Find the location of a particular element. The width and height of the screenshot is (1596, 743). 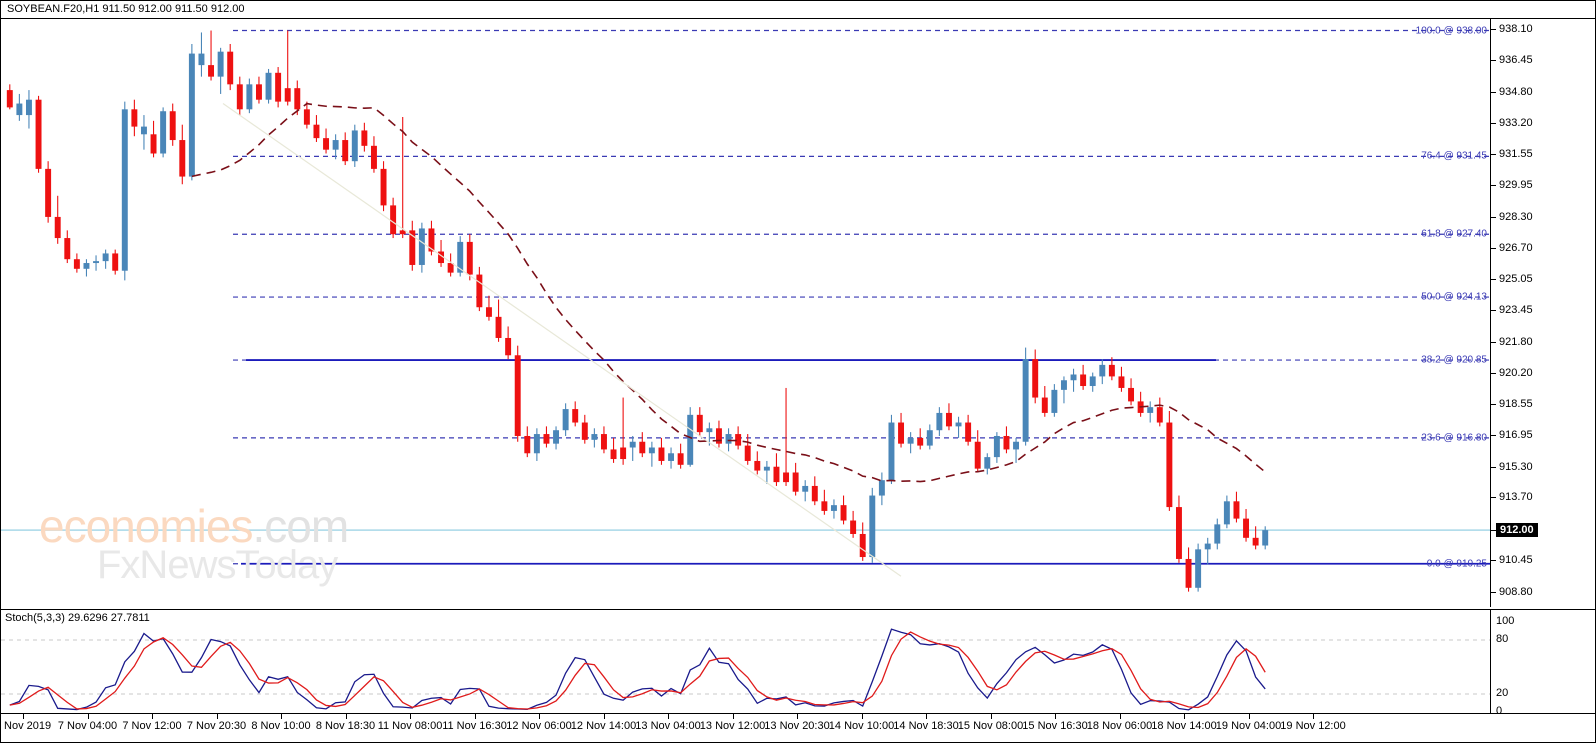

price-tick-label: 915.30 is located at coordinates (1516, 466).